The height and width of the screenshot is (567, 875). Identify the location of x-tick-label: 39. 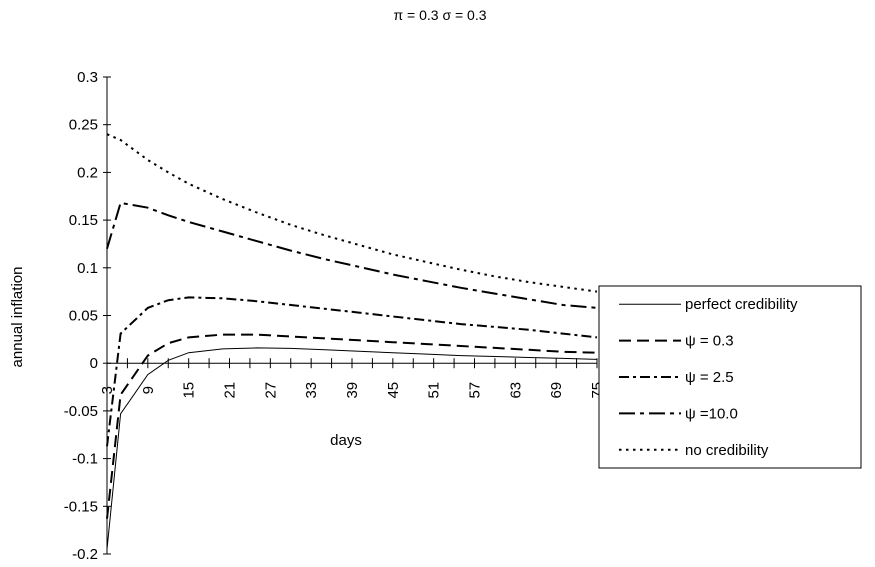
(352, 390).